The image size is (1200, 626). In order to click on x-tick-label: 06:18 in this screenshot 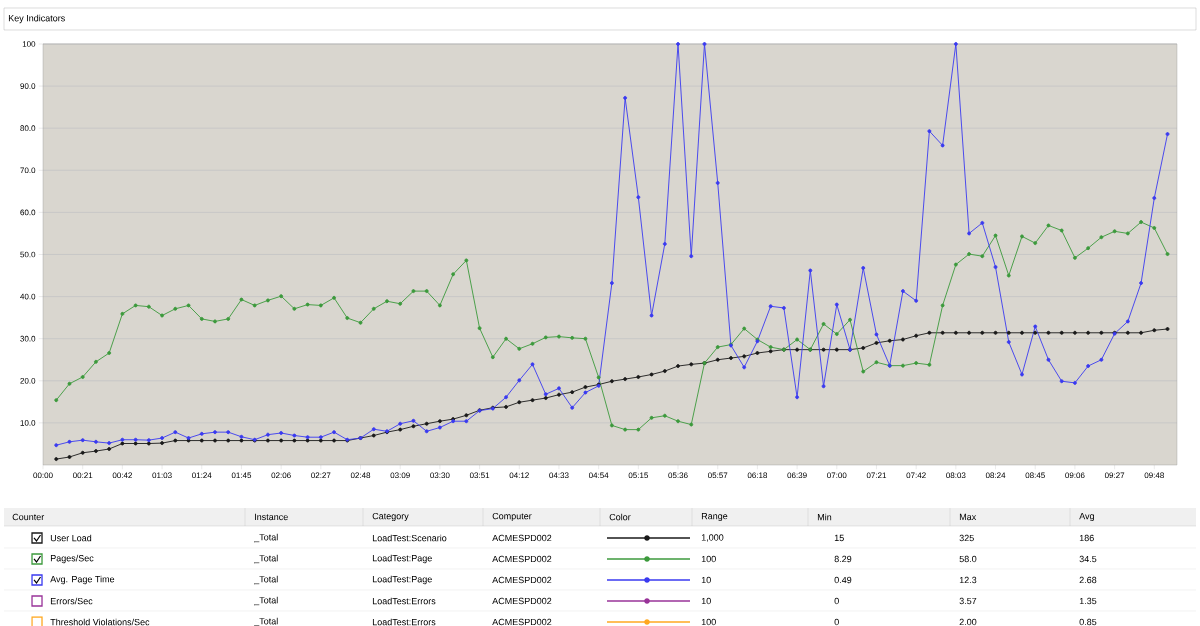, I will do `click(757, 475)`.